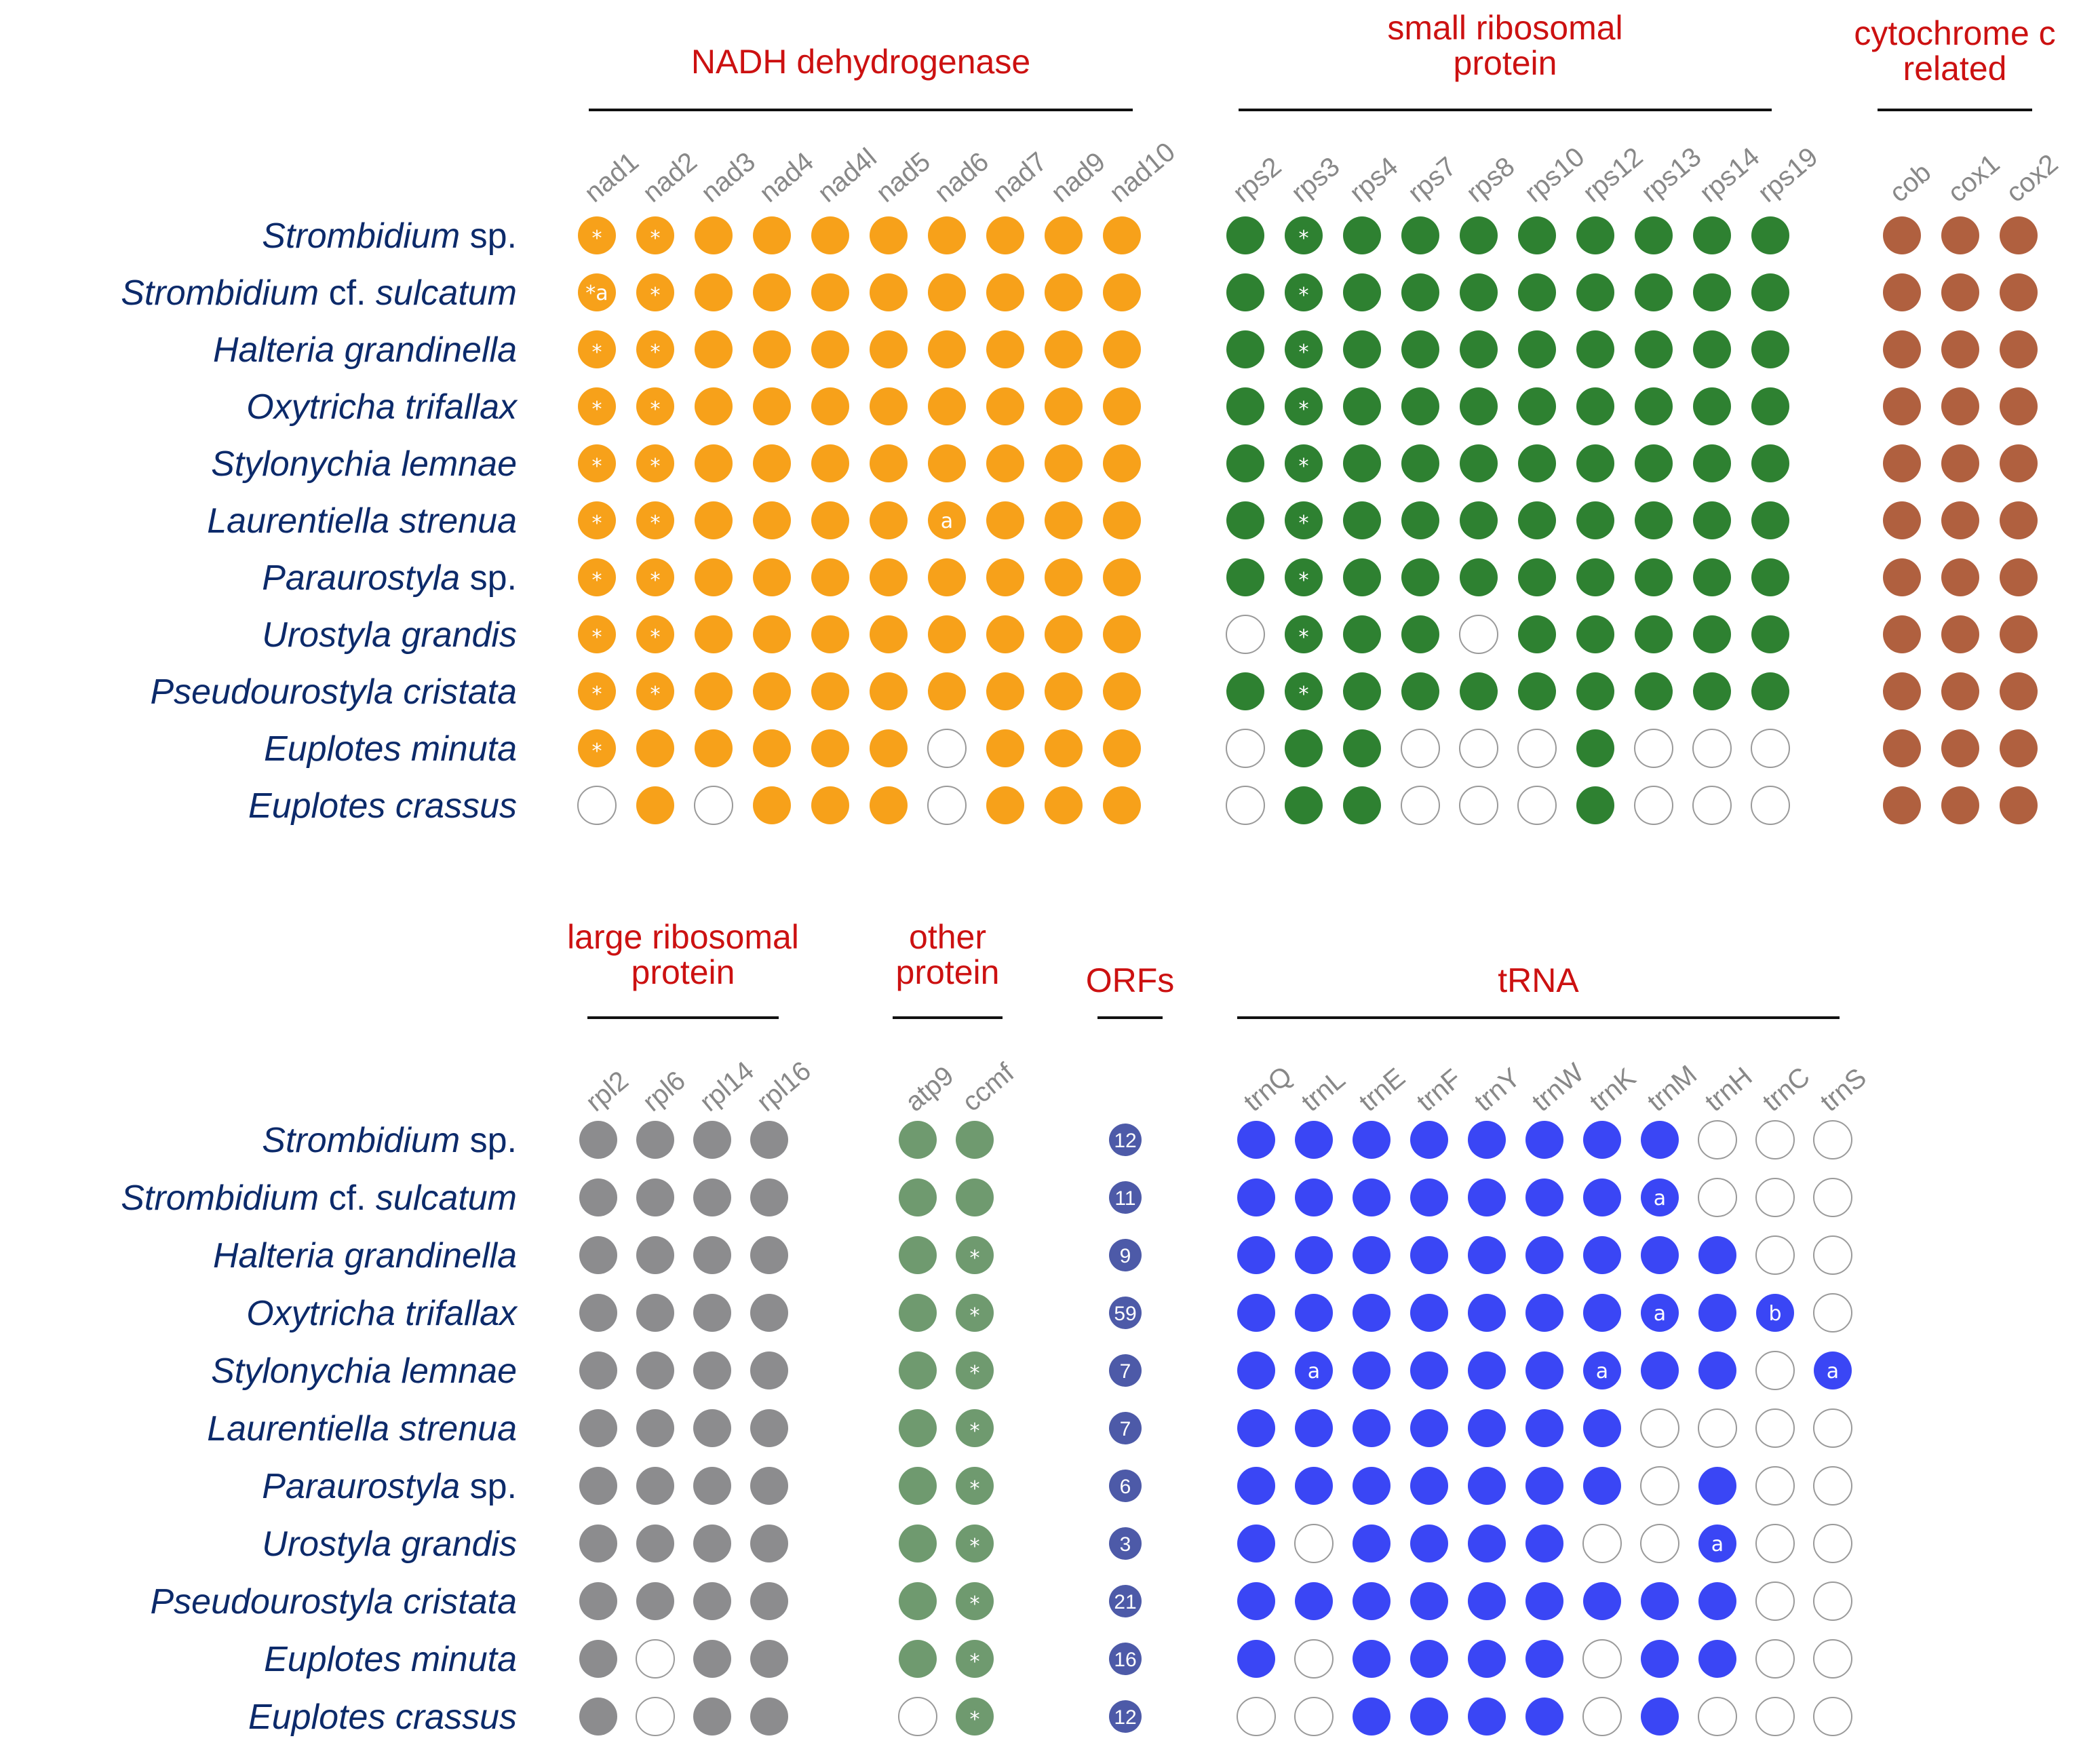  What do you see at coordinates (319, 293) in the screenshot?
I see `species-label: Strombidium cf. sulcatum` at bounding box center [319, 293].